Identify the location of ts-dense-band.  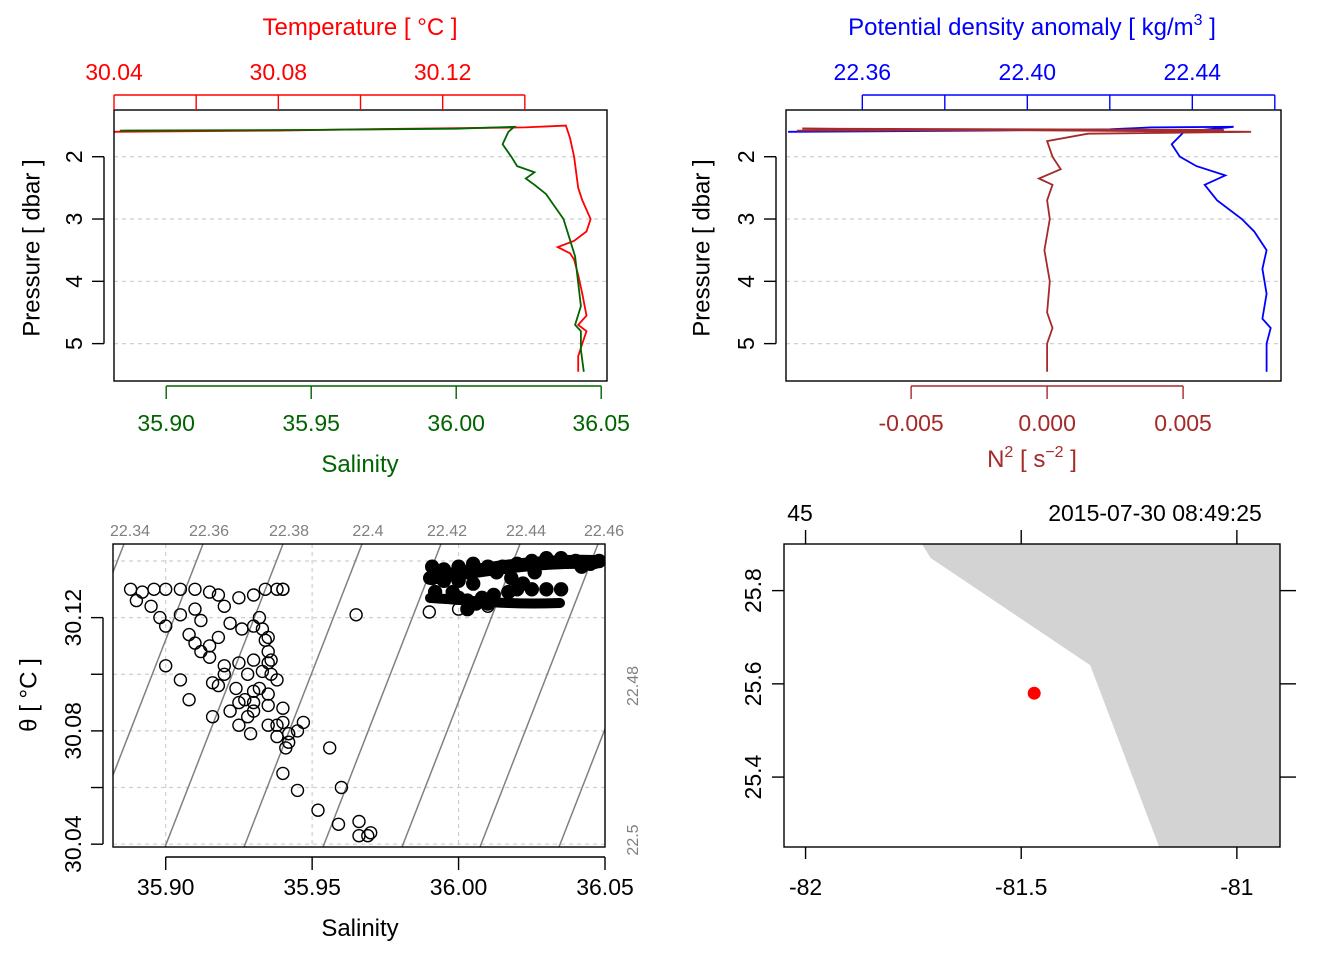
(512, 569).